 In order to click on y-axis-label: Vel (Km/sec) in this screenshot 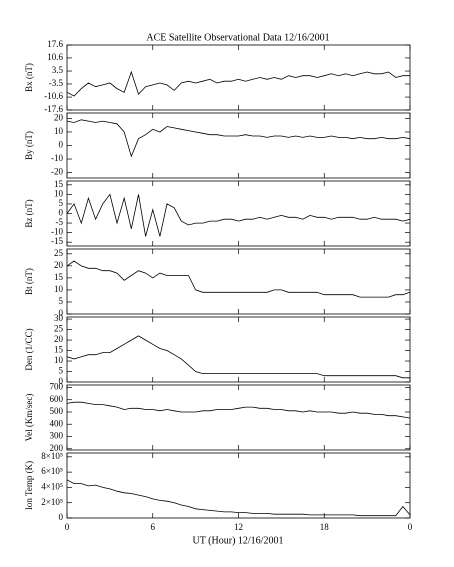, I will do `click(29, 418)`.